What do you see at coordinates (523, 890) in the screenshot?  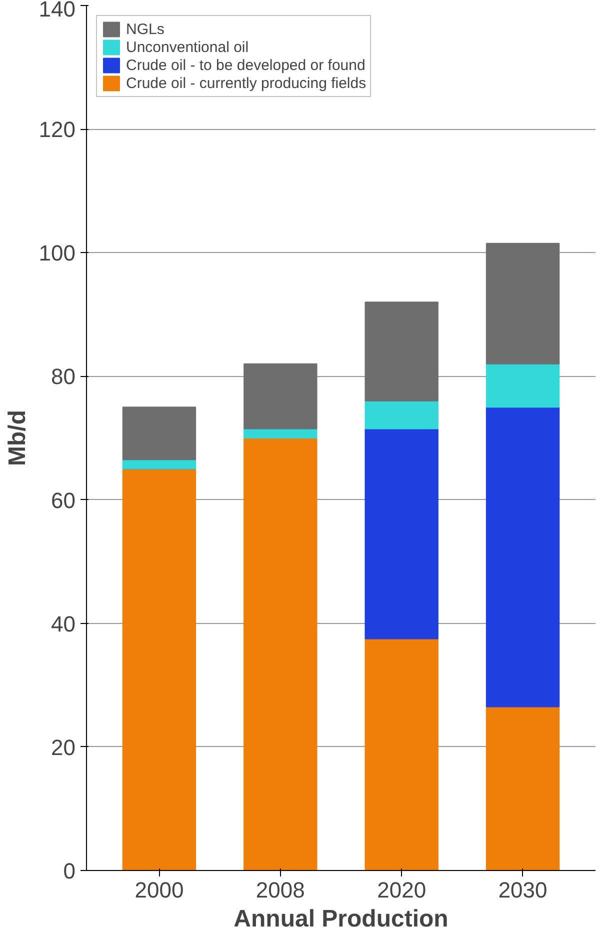 I see `x-tick-label: 2030` at bounding box center [523, 890].